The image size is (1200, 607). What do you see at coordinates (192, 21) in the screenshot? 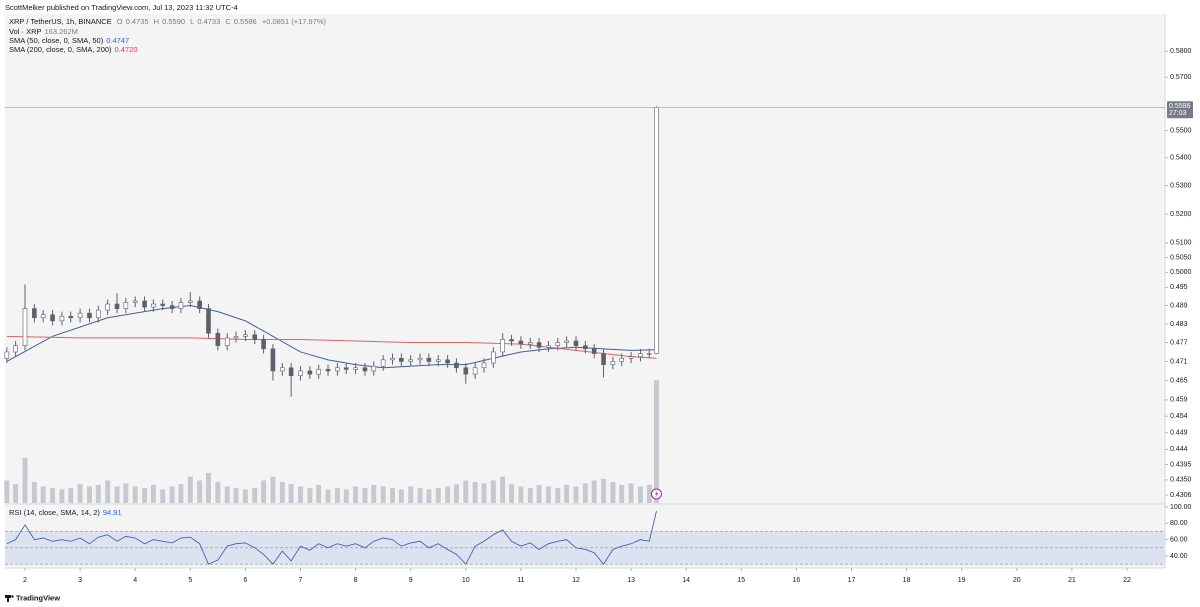
I see `ohlc-label: L` at bounding box center [192, 21].